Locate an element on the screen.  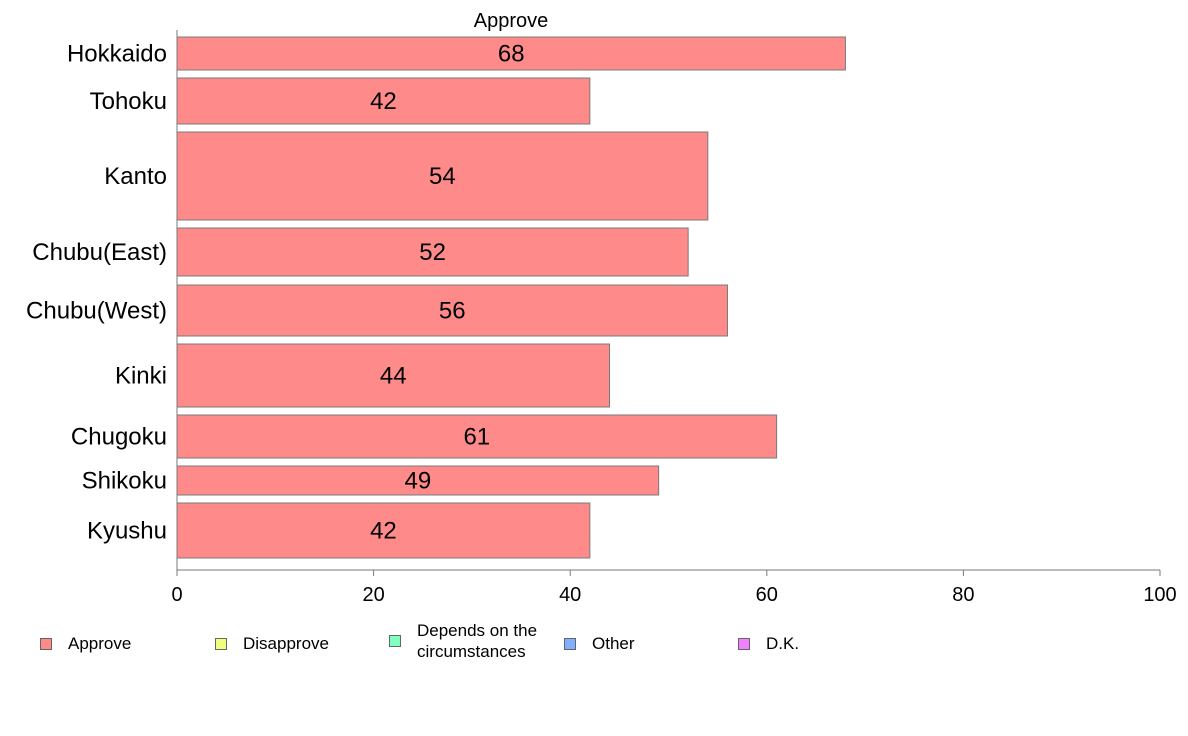
x-tick-label-60: 60 is located at coordinates (767, 595).